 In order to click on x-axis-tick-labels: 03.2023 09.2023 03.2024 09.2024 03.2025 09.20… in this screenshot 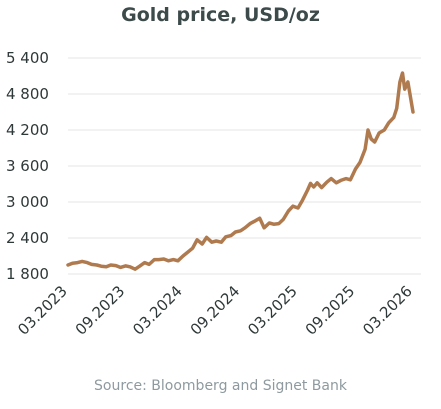, I will do `click(215, 310)`.